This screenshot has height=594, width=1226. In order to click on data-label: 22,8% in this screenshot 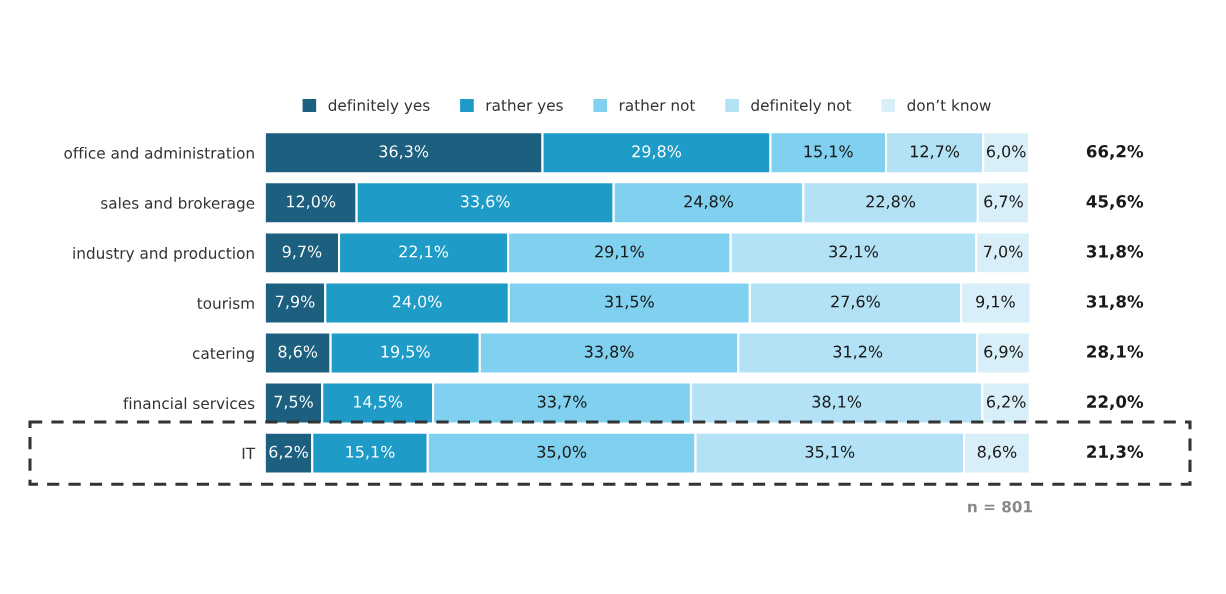, I will do `click(891, 202)`.